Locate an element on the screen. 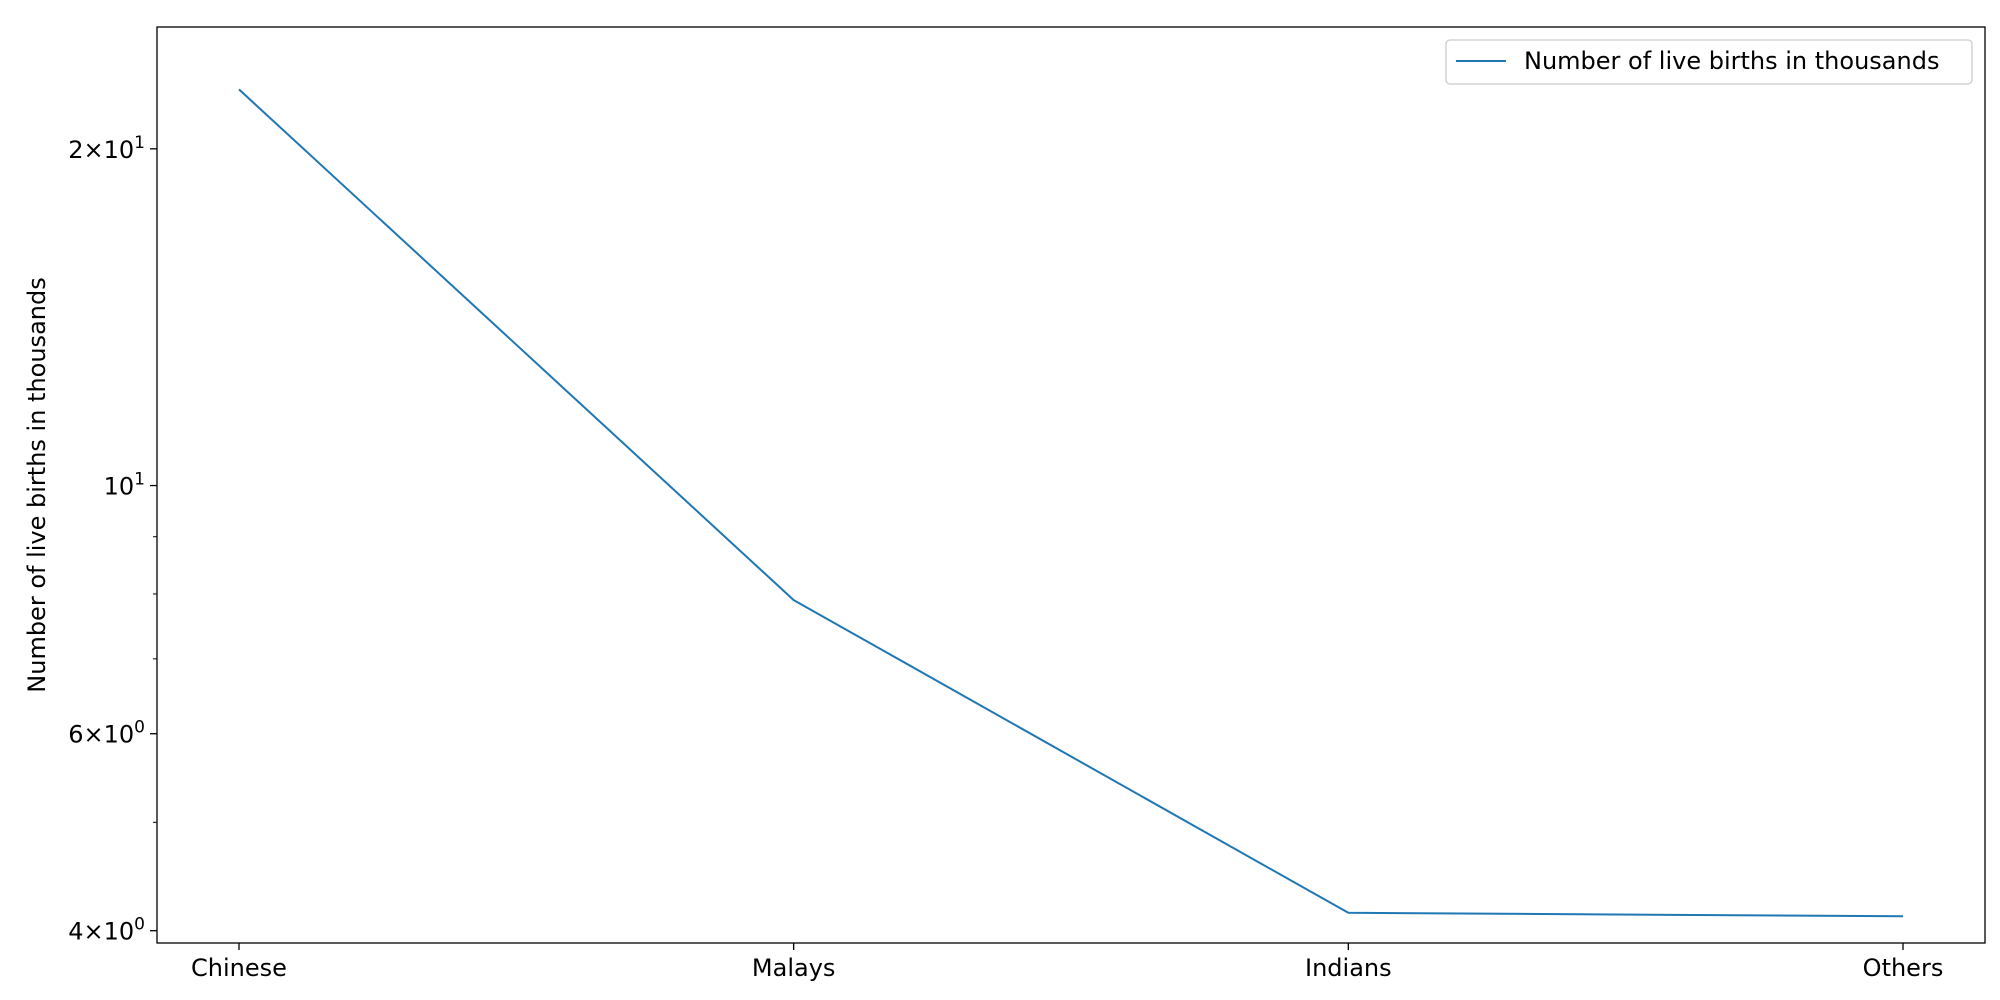  legend: Number of live births in thousands is located at coordinates (1709, 62).